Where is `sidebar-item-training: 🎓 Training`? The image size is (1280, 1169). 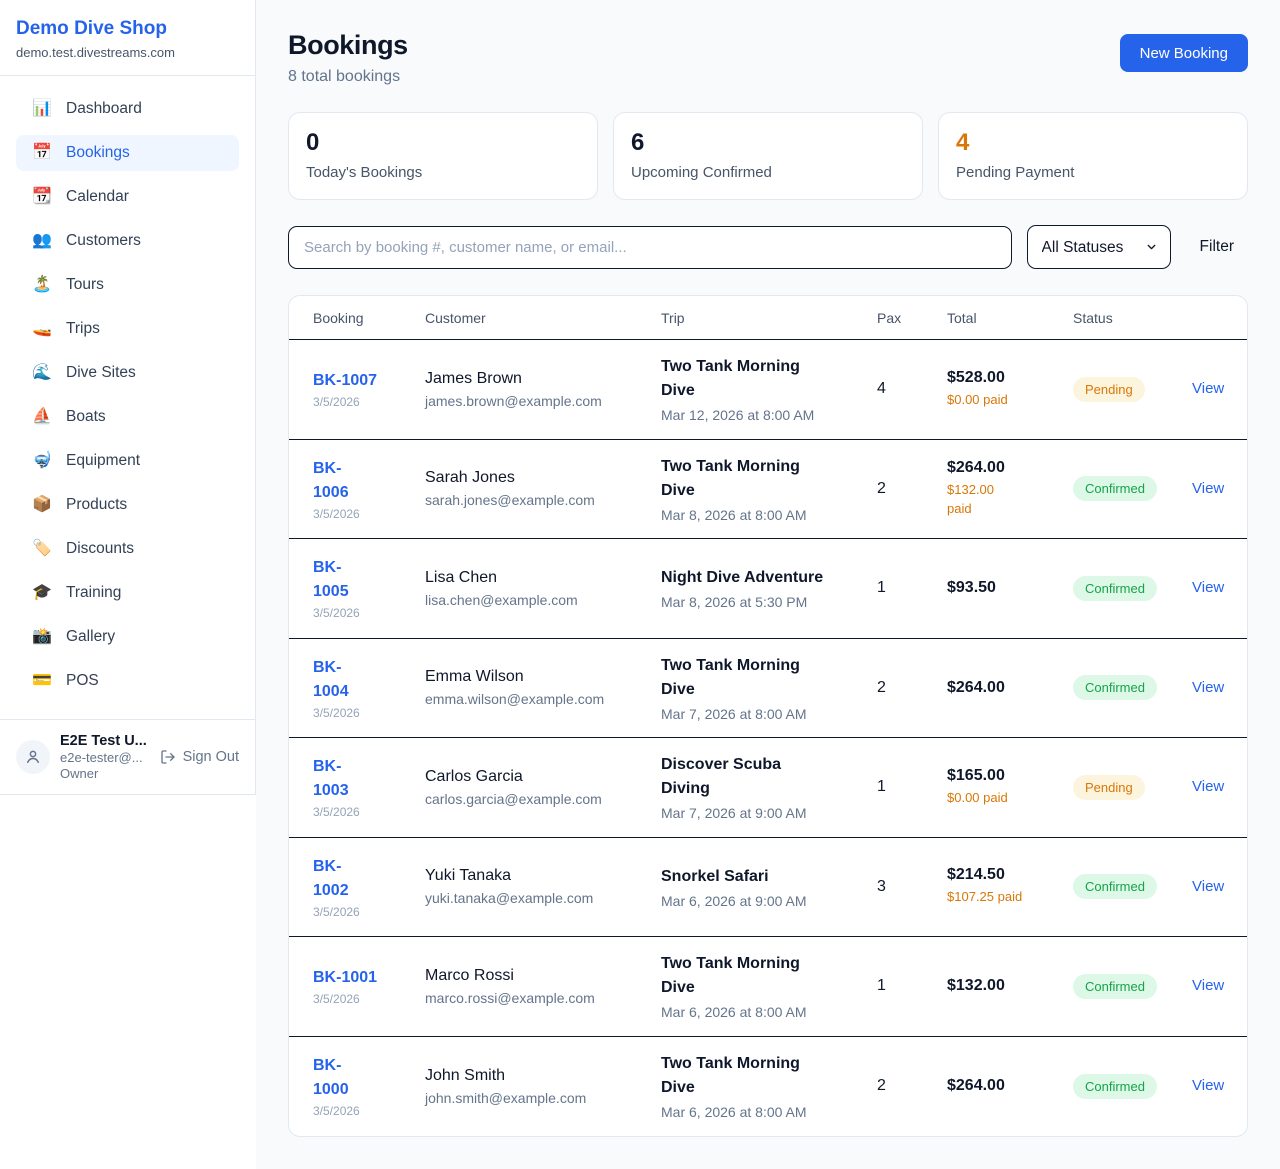
sidebar-item-training: 🎓 Training is located at coordinates (127, 593).